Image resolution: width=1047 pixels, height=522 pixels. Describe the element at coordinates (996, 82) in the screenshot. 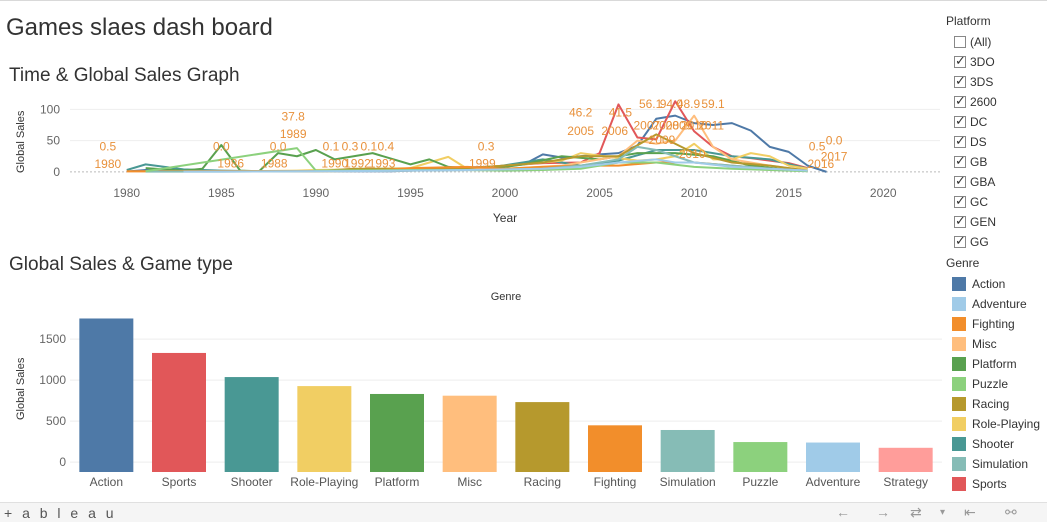

I see `platform-filter-item: 3DS` at that location.